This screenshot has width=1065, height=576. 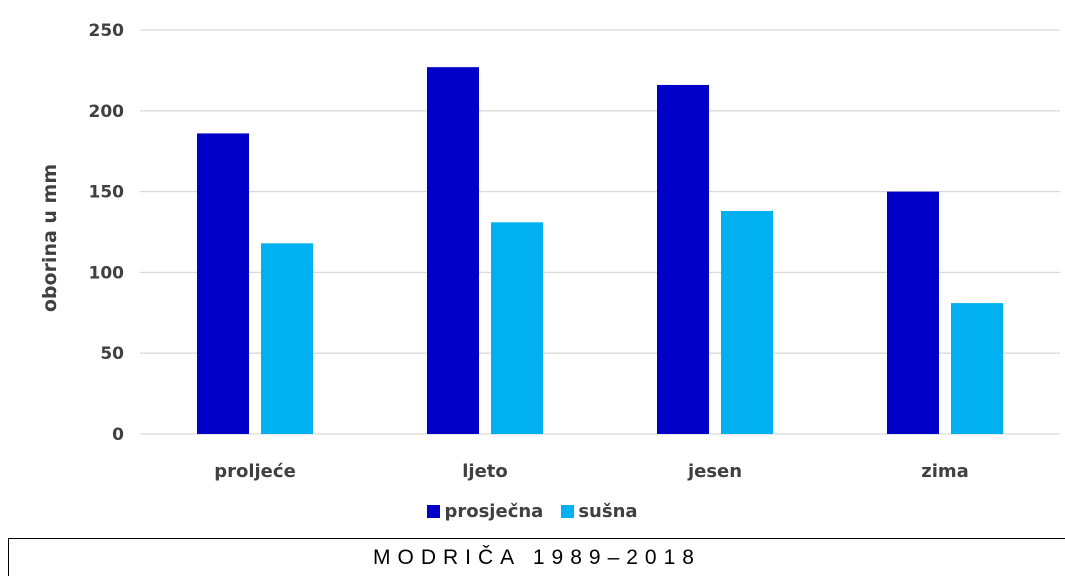 I want to click on bar-sušna-ljeto, so click(x=517, y=328).